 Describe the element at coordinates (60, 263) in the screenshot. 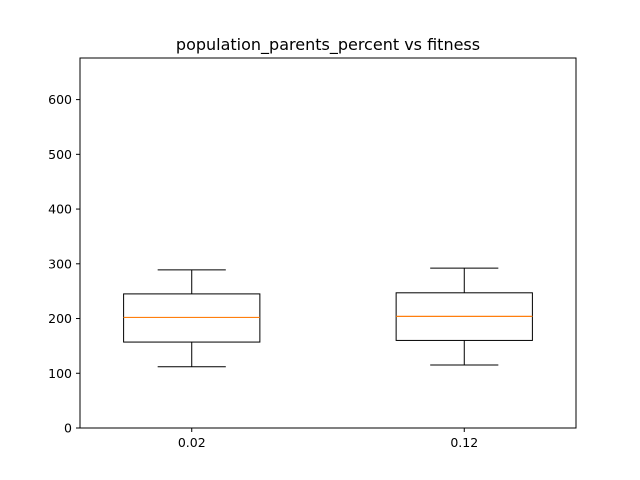

I see `y-tick-label: 300` at that location.